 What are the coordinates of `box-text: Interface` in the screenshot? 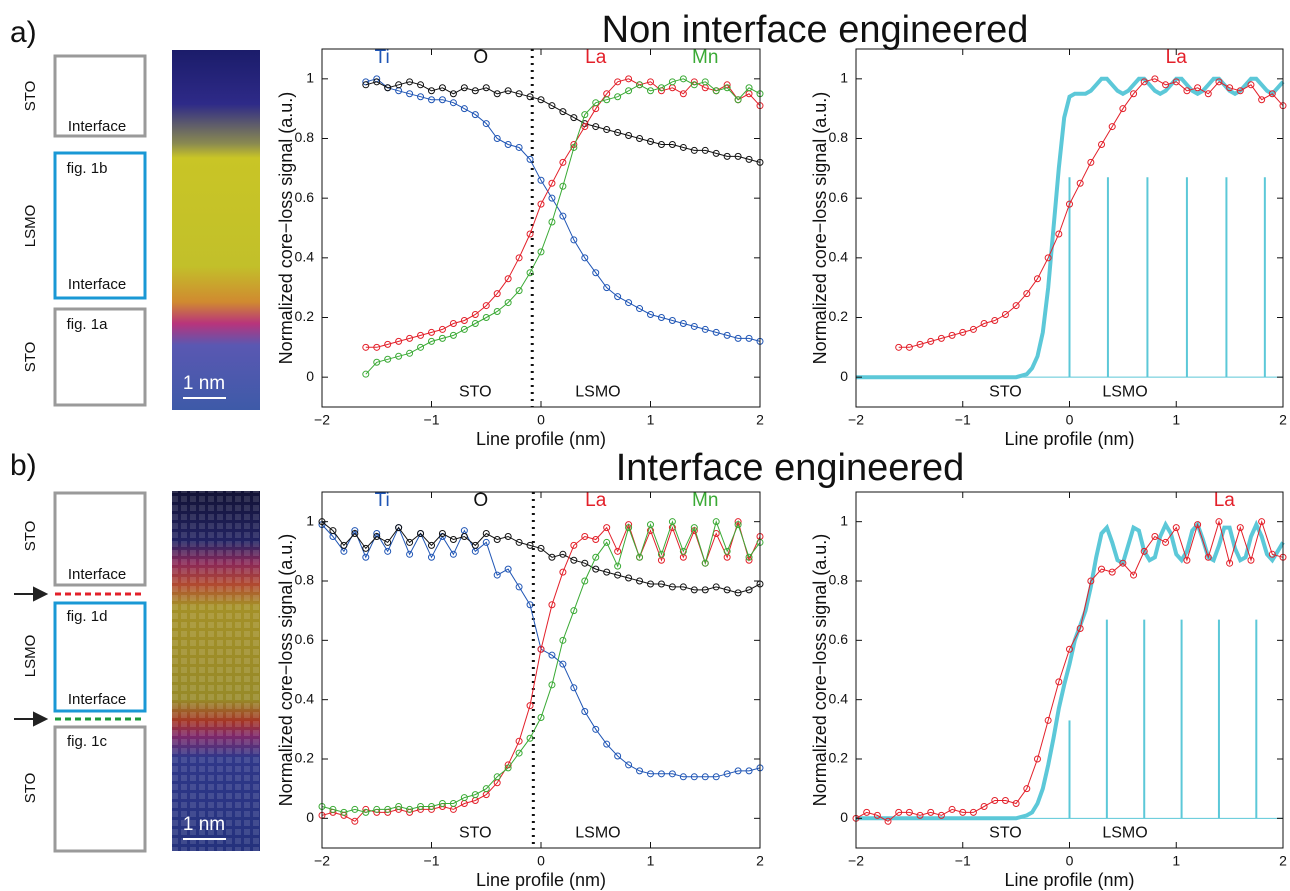 It's located at (97, 126).